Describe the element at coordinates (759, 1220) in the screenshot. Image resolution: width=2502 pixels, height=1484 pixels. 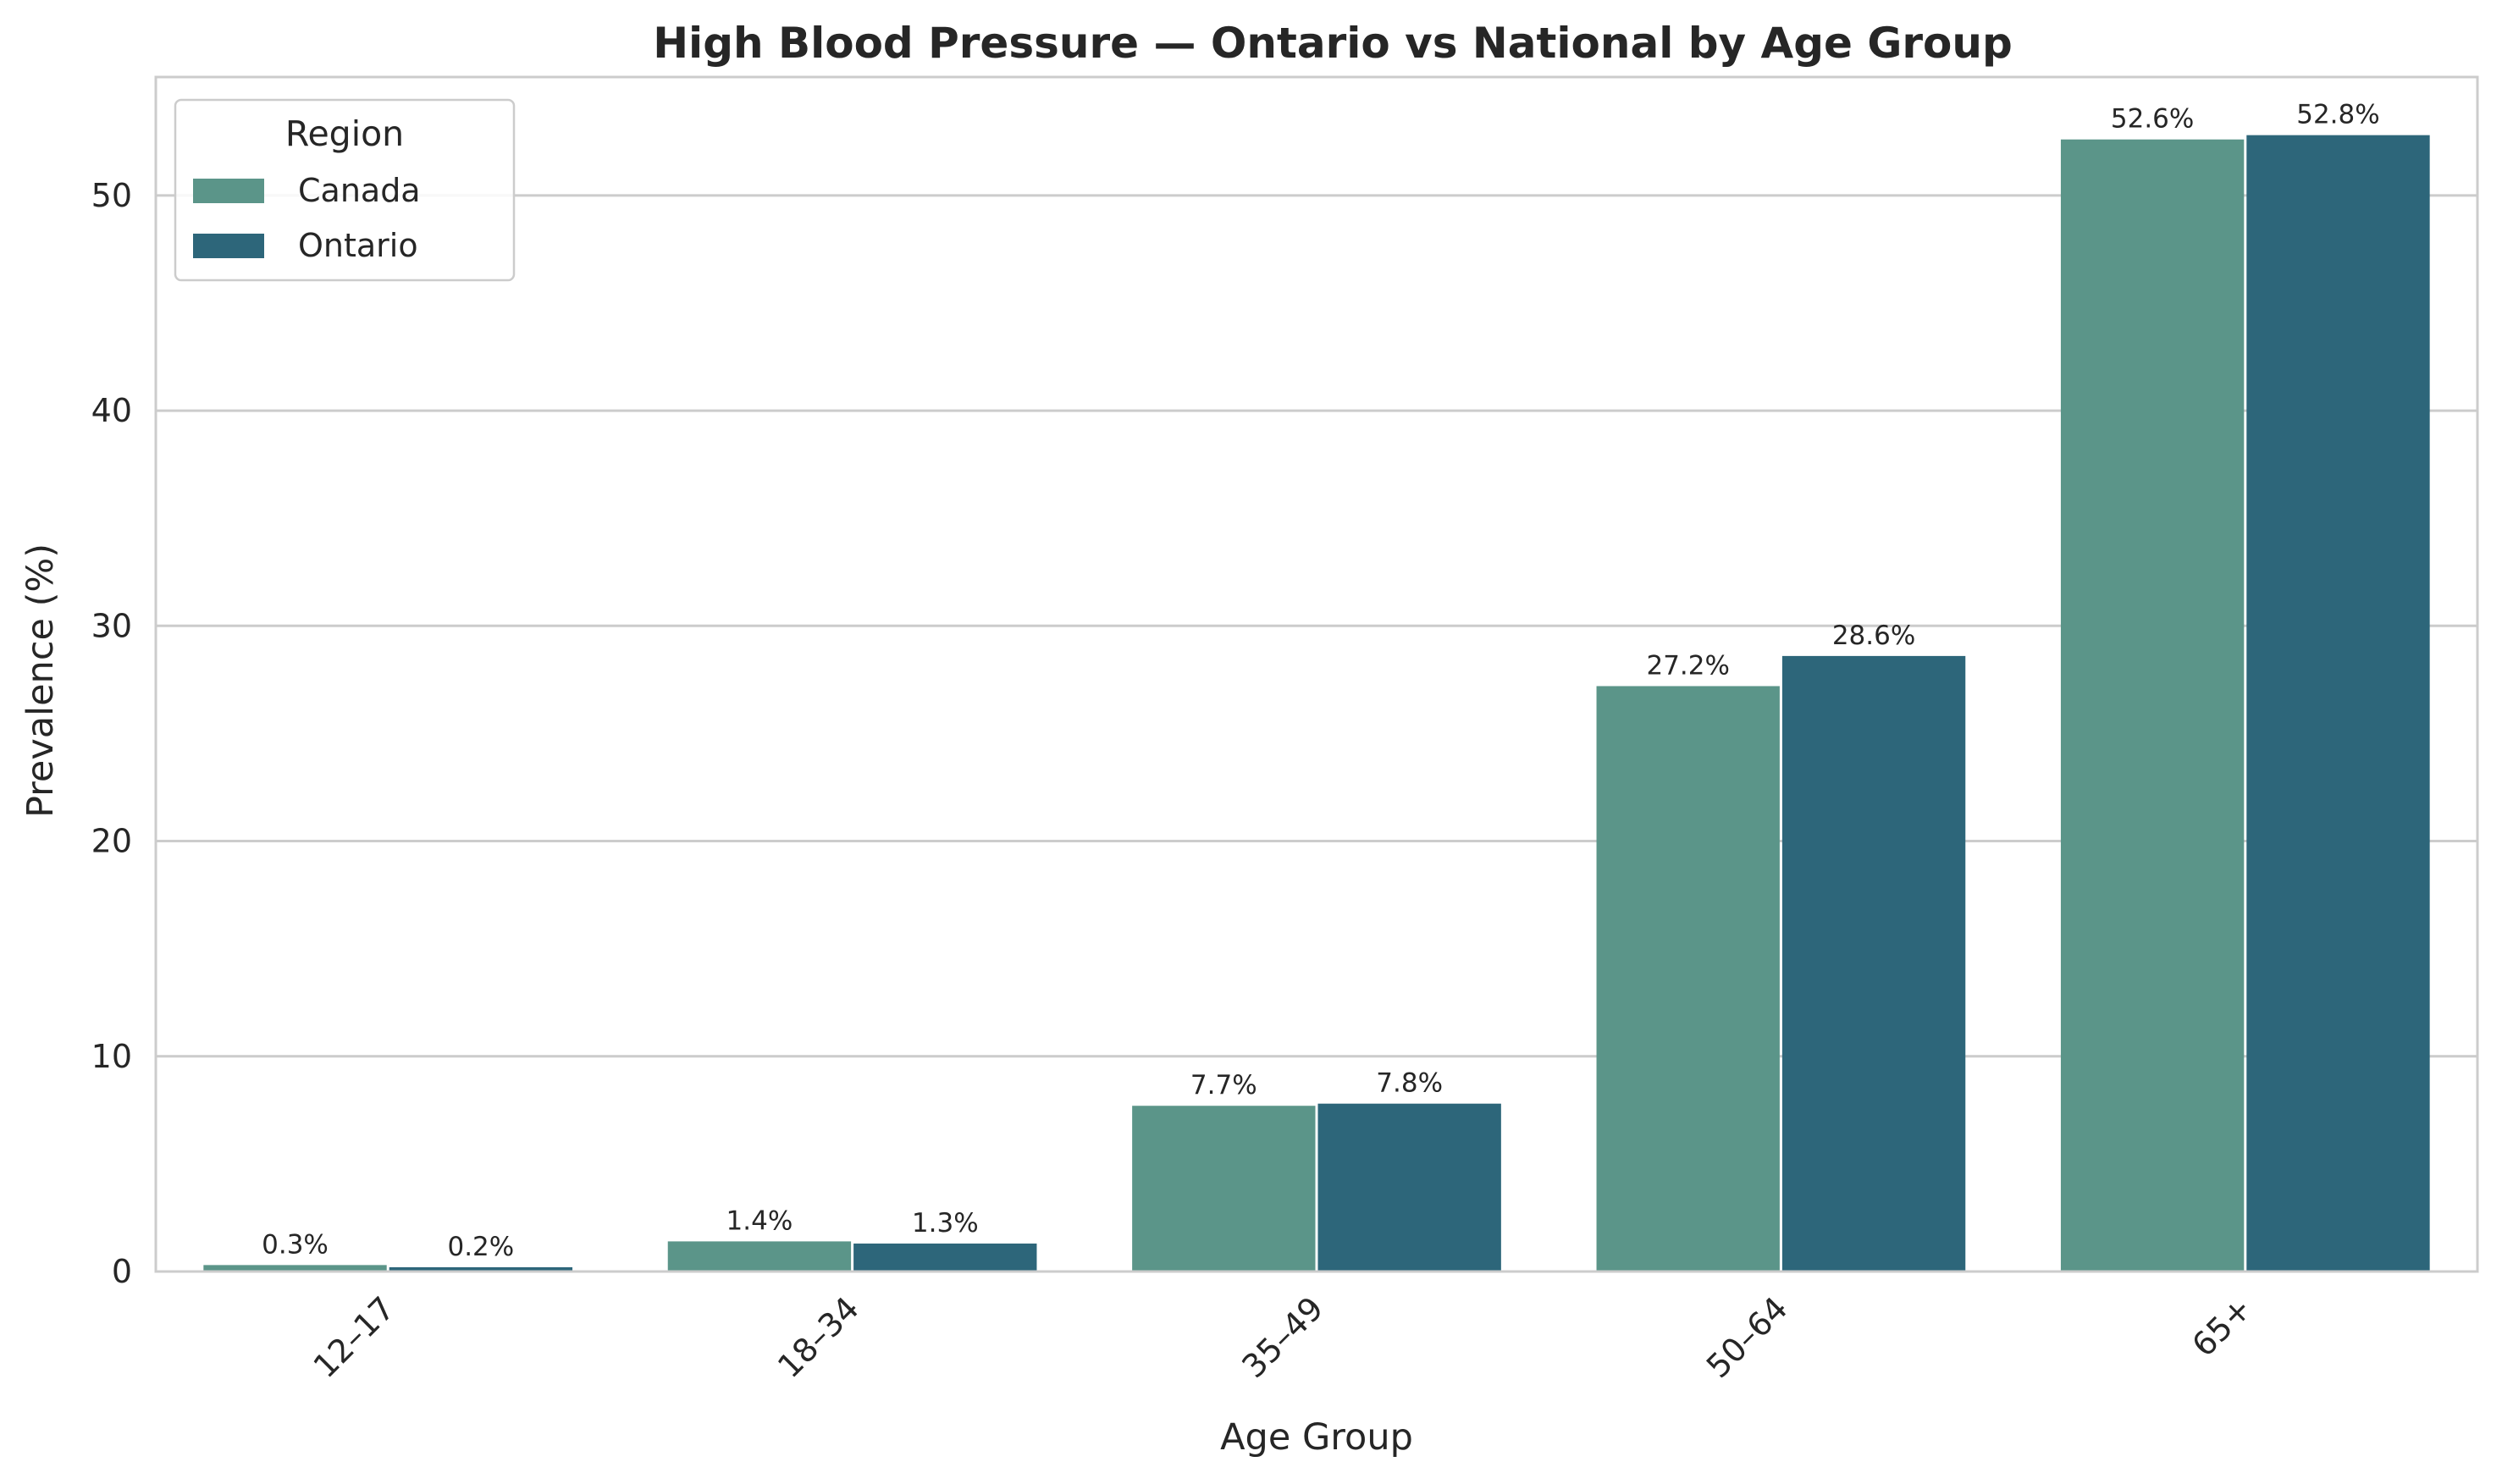
I see `data-label: 1.4%` at that location.